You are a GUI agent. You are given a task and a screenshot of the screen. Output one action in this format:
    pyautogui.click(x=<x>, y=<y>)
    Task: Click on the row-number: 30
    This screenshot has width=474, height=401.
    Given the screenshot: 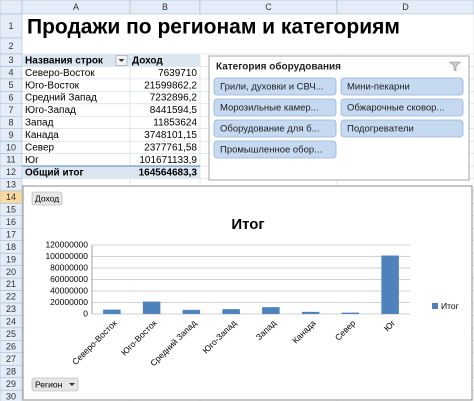 What is the action you would take?
    pyautogui.click(x=11, y=396)
    